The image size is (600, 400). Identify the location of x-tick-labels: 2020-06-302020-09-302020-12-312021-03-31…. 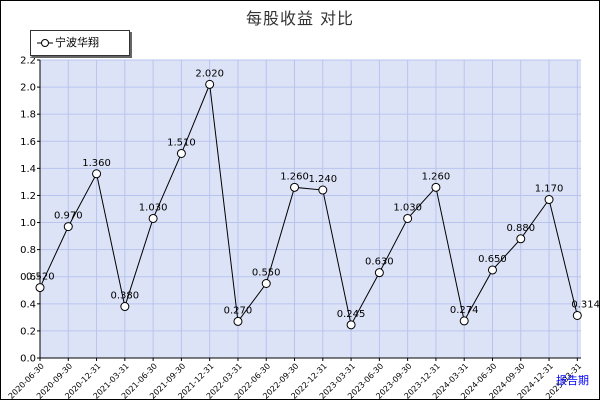
(295, 379).